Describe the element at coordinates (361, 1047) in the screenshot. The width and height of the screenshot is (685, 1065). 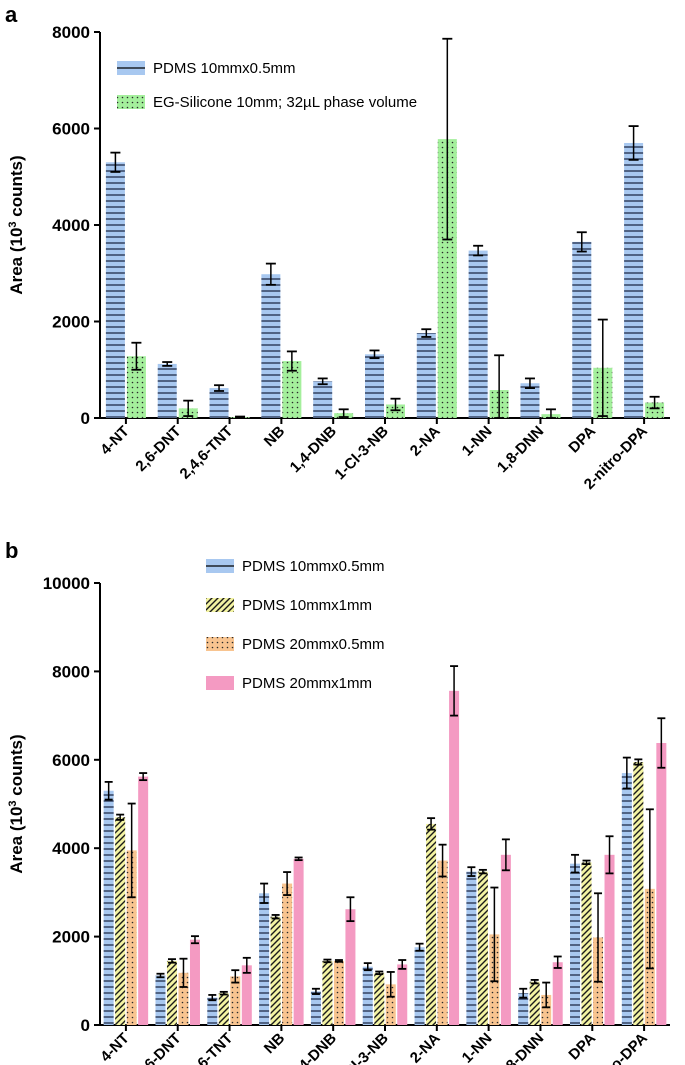
I see `panel-b-category-label-1-cl-3-nb: 1-Cl-3-NB` at that location.